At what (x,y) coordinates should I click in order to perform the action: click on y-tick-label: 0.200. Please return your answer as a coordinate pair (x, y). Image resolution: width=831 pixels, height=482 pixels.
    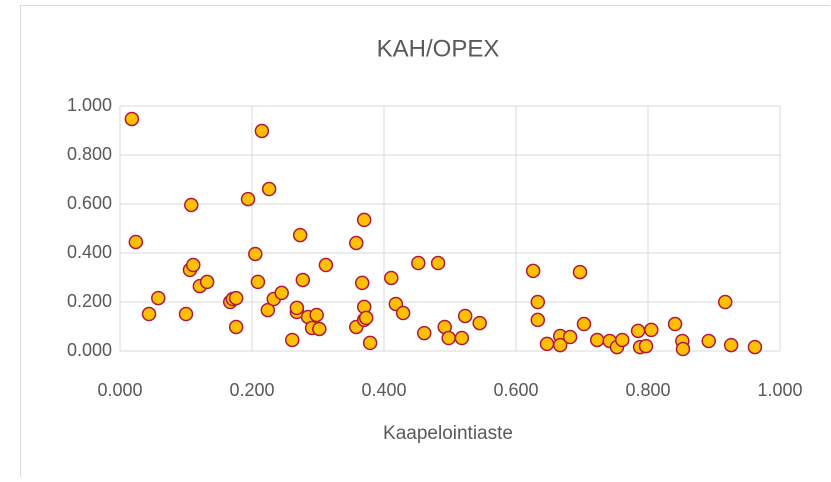
    Looking at the image, I should click on (89, 301).